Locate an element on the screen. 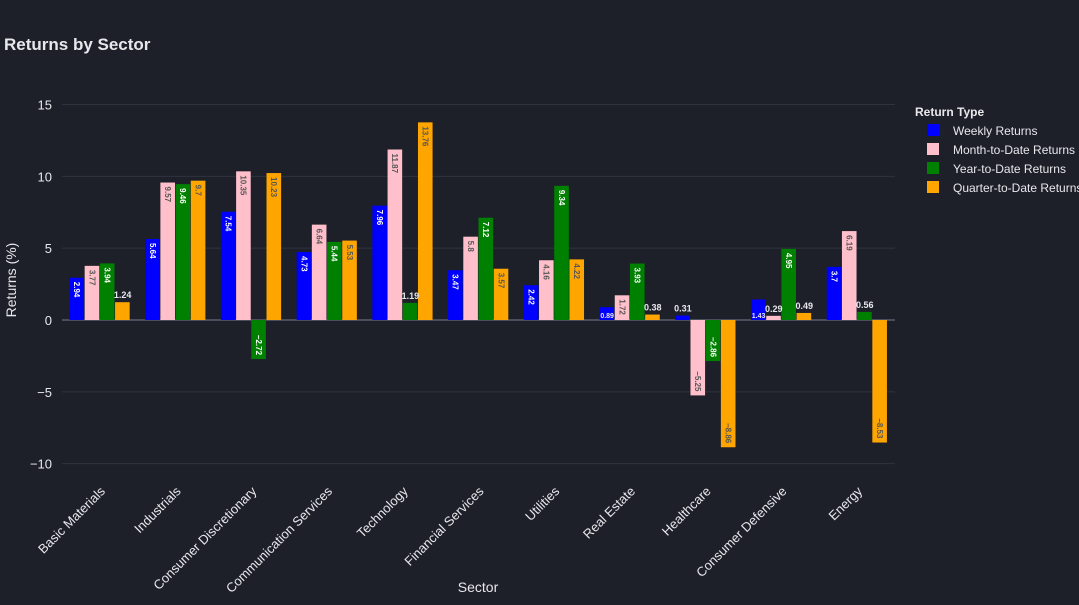  bar-value-label: 0.29 is located at coordinates (774, 309).